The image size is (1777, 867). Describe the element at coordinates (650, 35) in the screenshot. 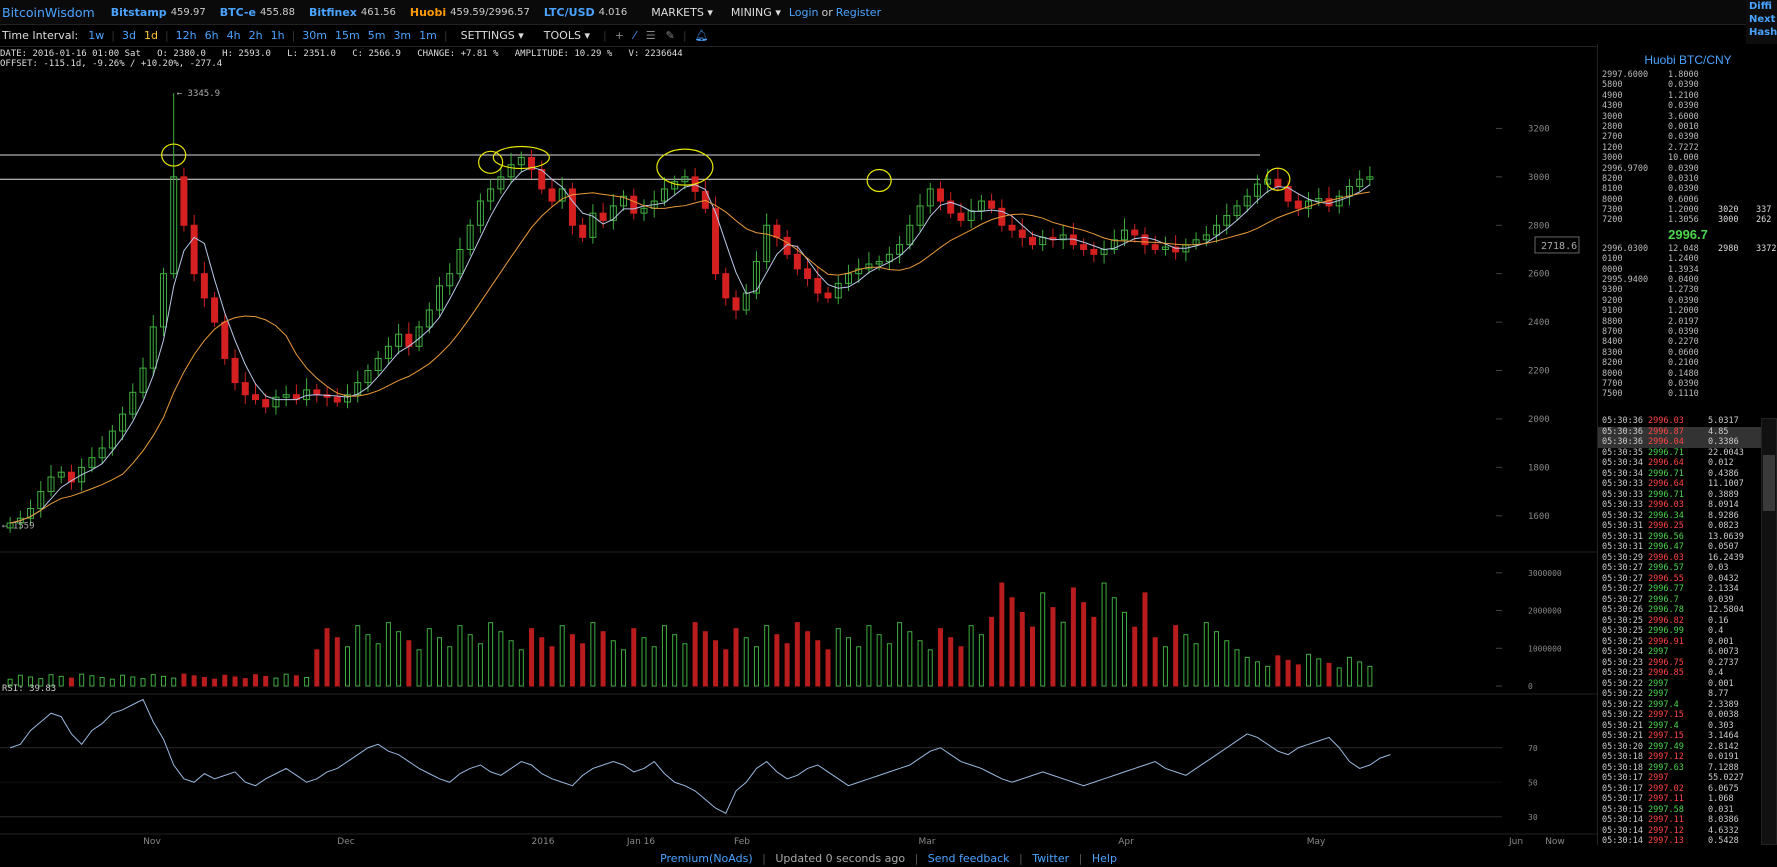

I see `horizontal-lines-tool-icon: ☰` at that location.